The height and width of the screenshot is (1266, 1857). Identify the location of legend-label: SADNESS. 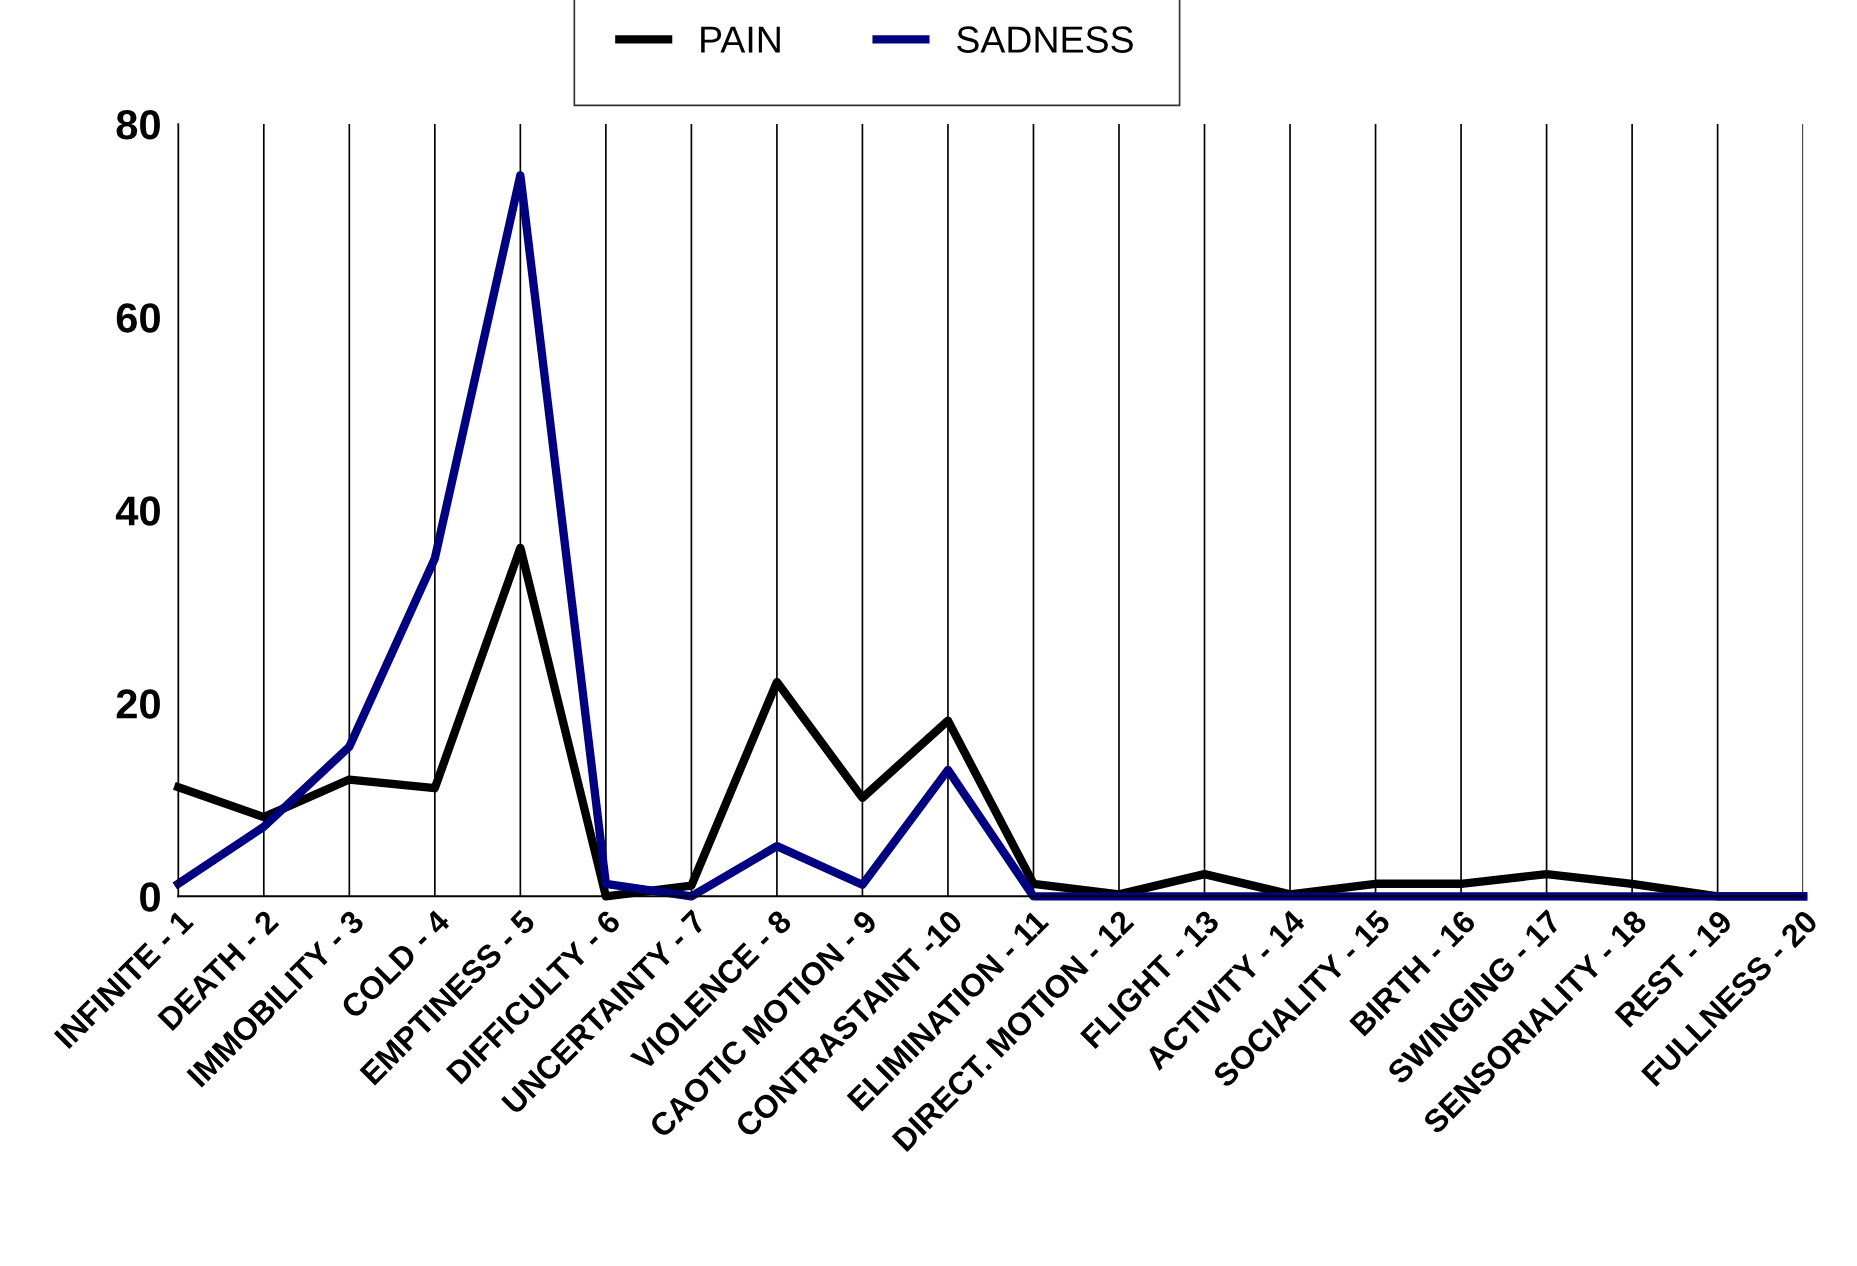
(1045, 39).